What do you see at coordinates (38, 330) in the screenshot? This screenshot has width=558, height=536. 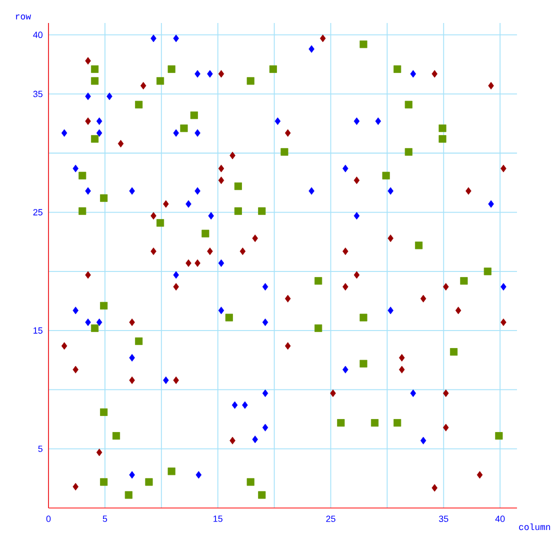 I see `y-tick-label: 15` at bounding box center [38, 330].